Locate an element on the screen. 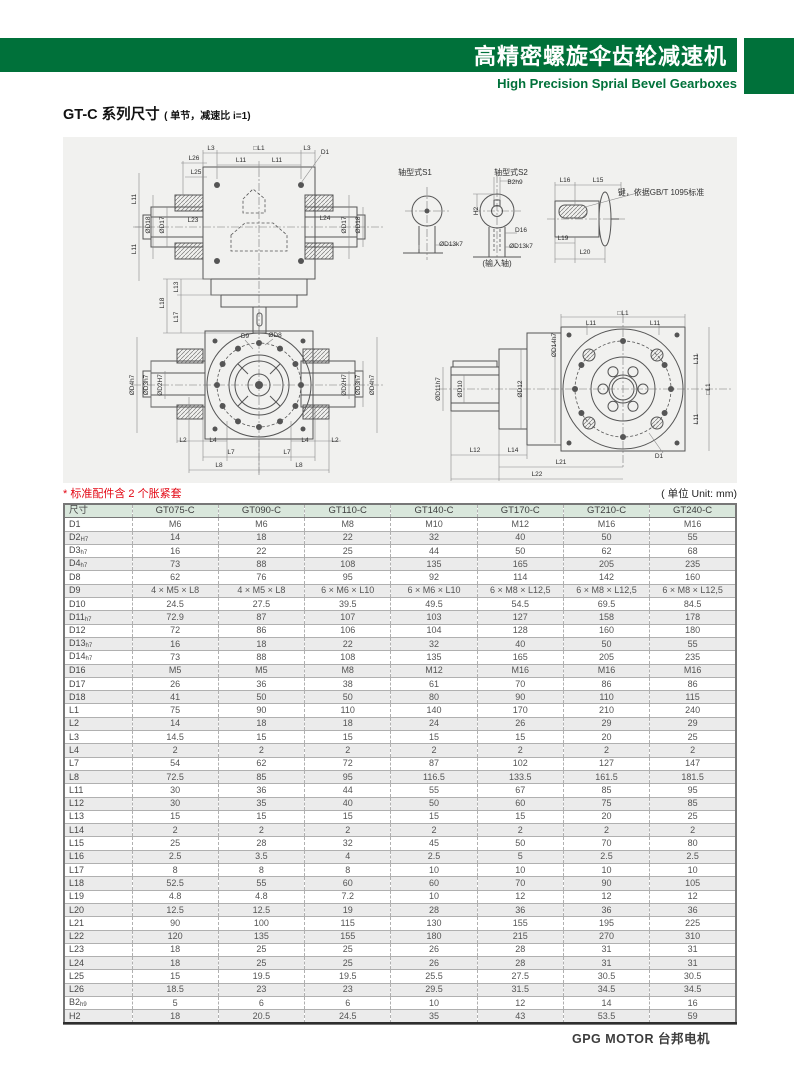  value-cell: 3.5 is located at coordinates (261, 856).